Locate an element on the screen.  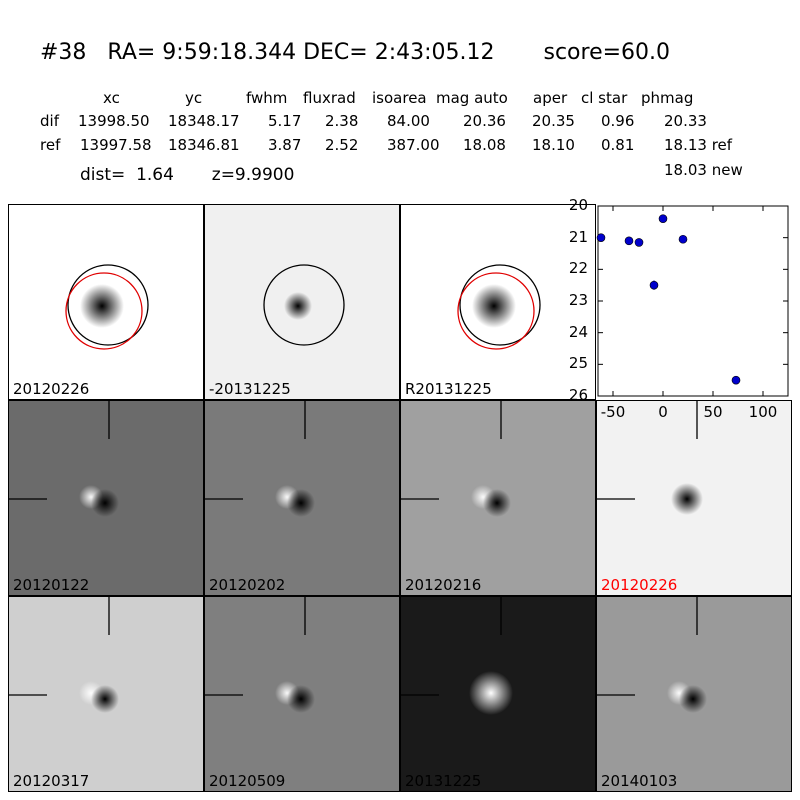
dif-cell: 20.33 is located at coordinates (685, 121).